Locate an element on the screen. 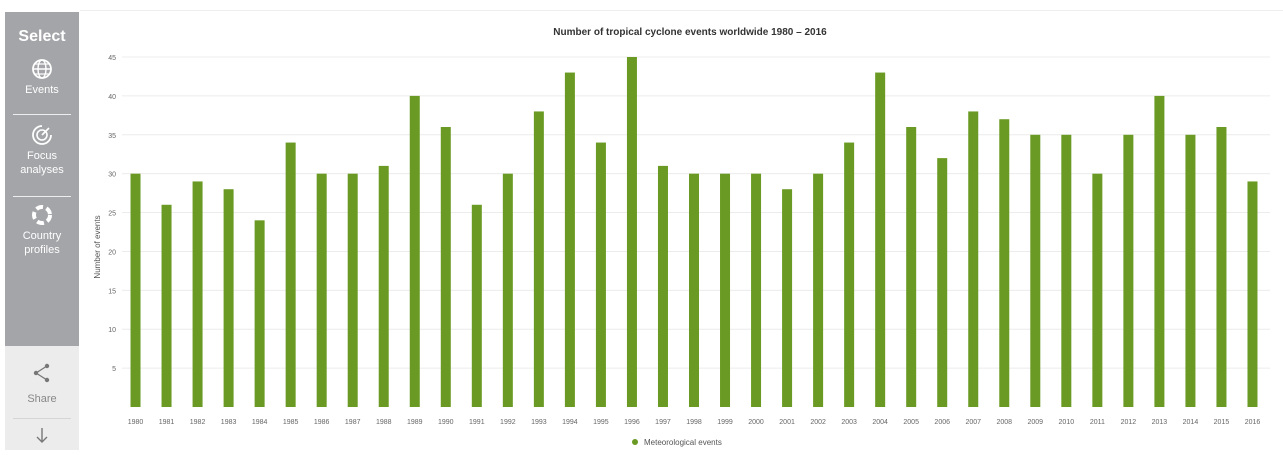 Image resolution: width=1283 pixels, height=455 pixels. nav-item-events: Events is located at coordinates (42, 77).